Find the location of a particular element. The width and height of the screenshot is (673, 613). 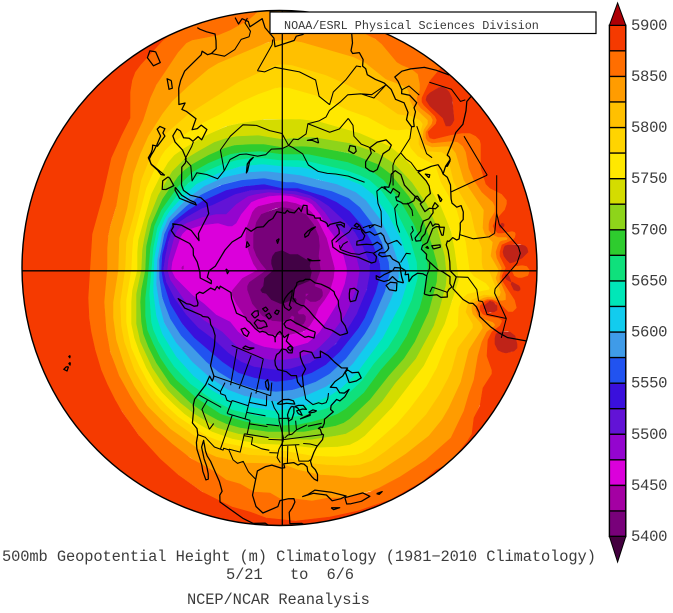

svg-text: 5600 is located at coordinates (649, 333).